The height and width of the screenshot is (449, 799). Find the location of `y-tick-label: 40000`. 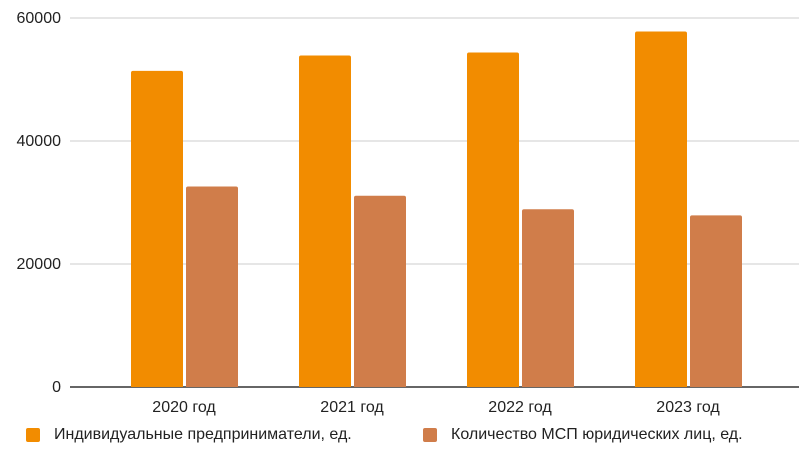

y-tick-label: 40000 is located at coordinates (39, 141).